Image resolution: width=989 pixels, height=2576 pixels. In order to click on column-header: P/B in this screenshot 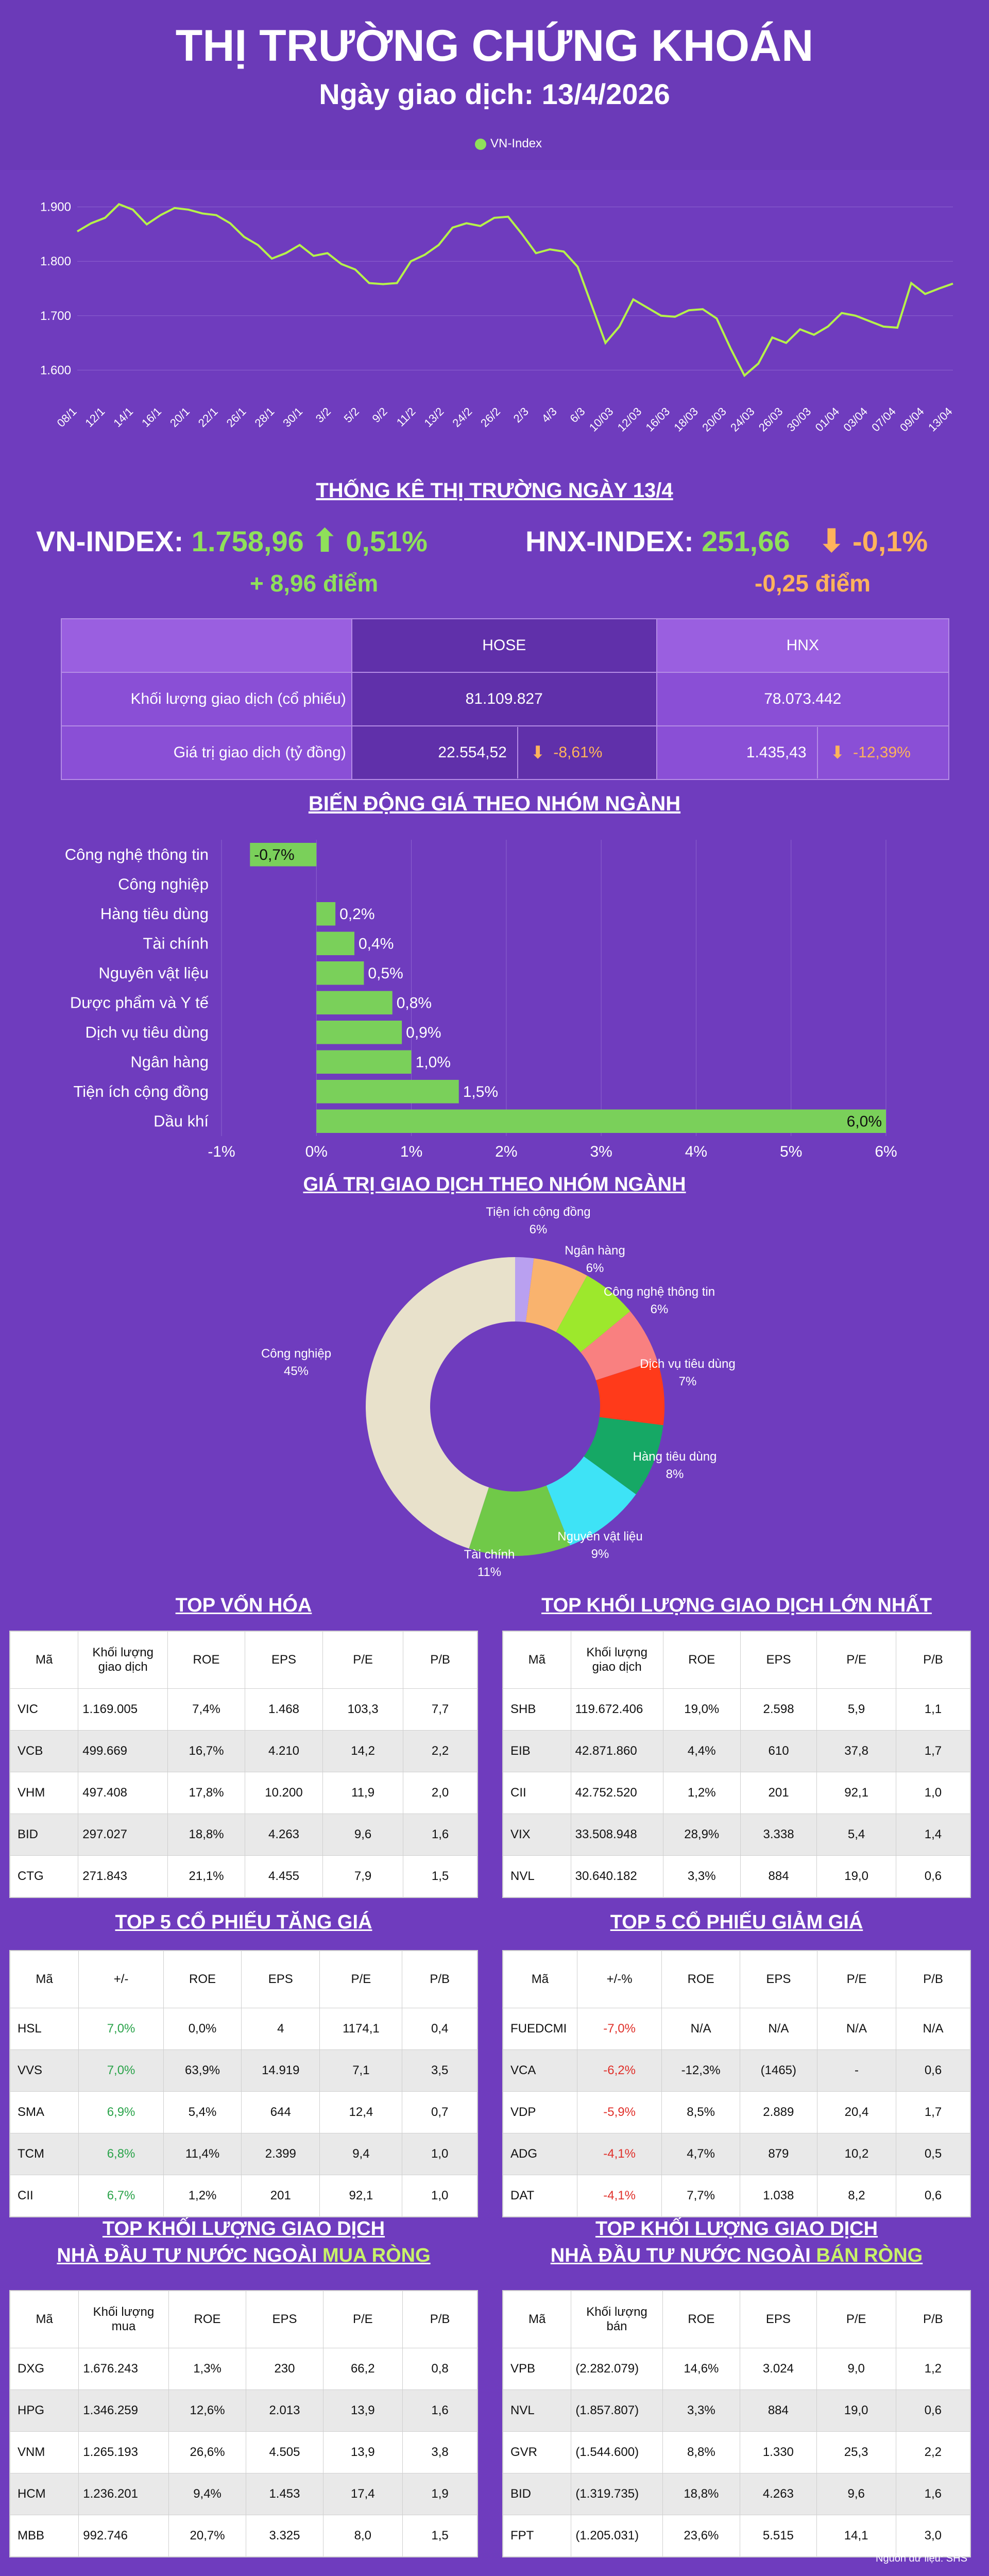, I will do `click(933, 2319)`.